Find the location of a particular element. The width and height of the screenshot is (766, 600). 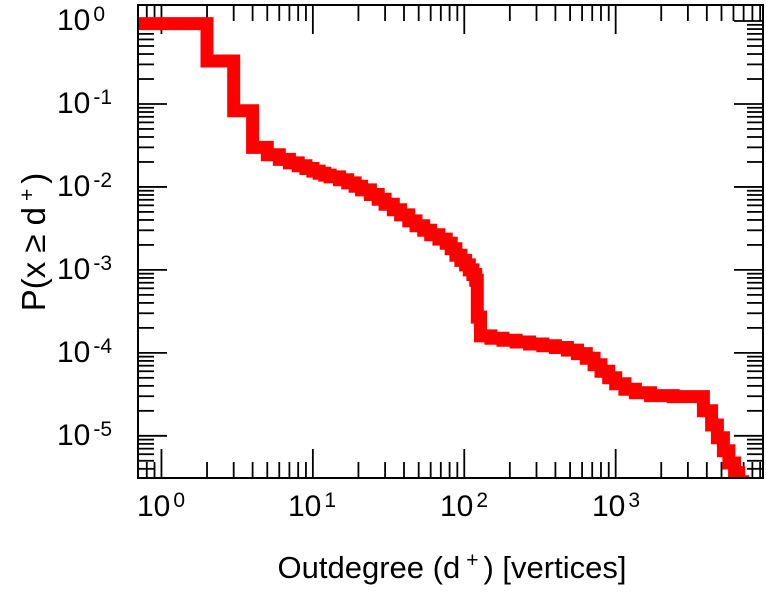

y-tick-exponent: -2 is located at coordinates (103, 180).